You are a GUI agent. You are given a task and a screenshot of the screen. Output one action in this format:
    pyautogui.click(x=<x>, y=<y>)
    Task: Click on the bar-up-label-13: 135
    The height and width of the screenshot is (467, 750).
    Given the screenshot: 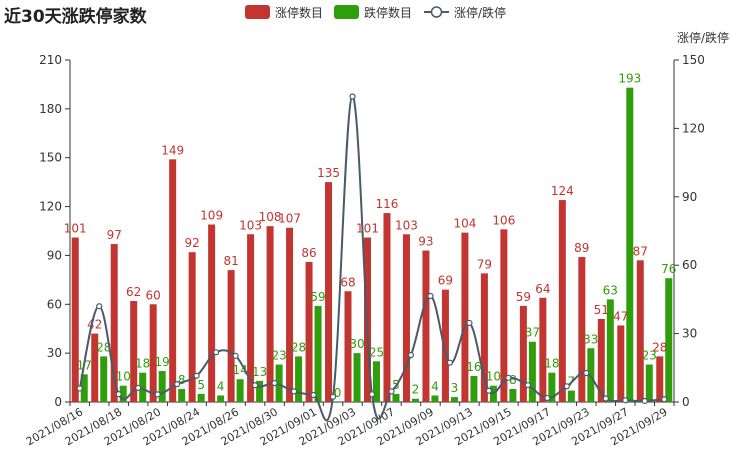 What is the action you would take?
    pyautogui.click(x=328, y=173)
    